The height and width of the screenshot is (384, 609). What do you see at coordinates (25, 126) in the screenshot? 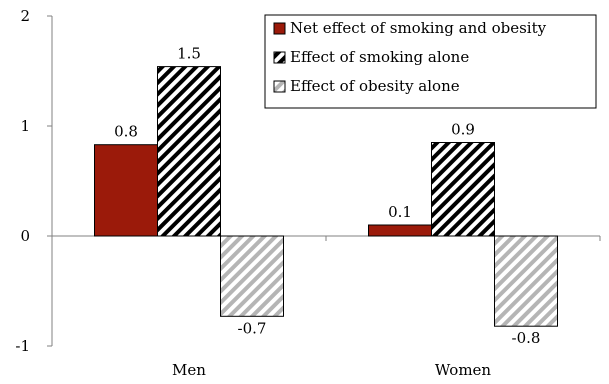
I see `y-tick-label: 1` at bounding box center [25, 126].